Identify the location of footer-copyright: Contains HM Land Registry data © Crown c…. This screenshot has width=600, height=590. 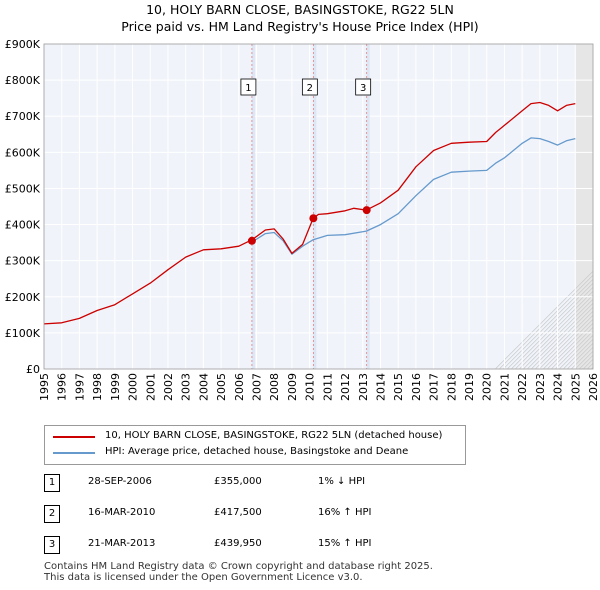
(238, 566).